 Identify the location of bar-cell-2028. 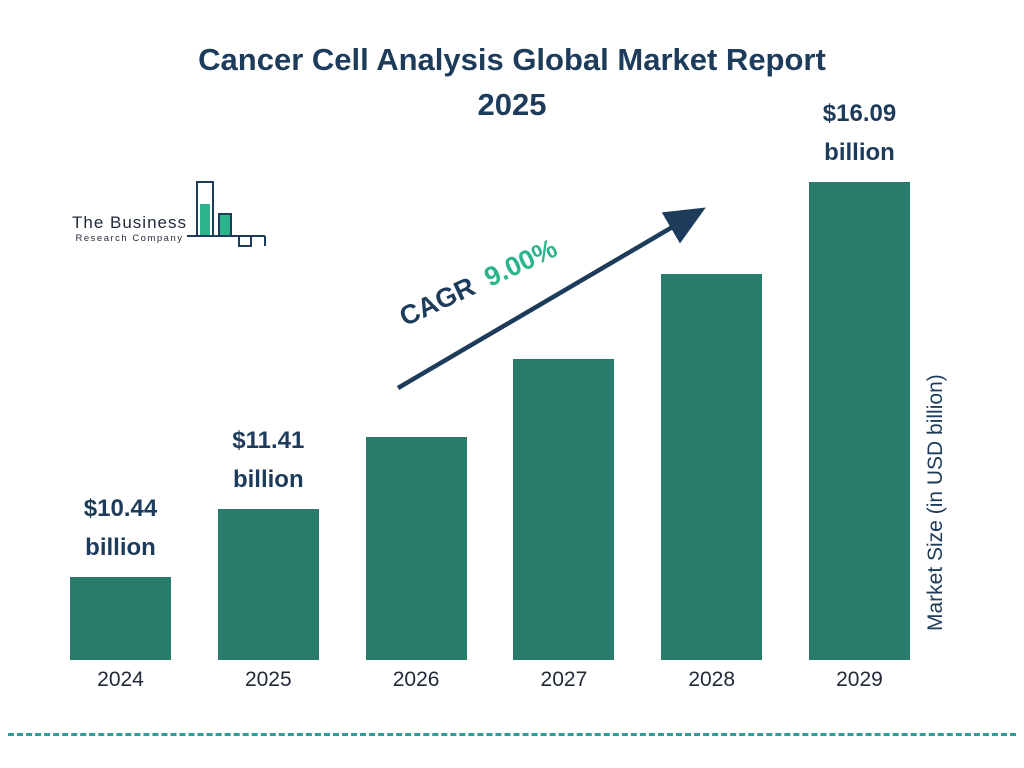
(712, 467).